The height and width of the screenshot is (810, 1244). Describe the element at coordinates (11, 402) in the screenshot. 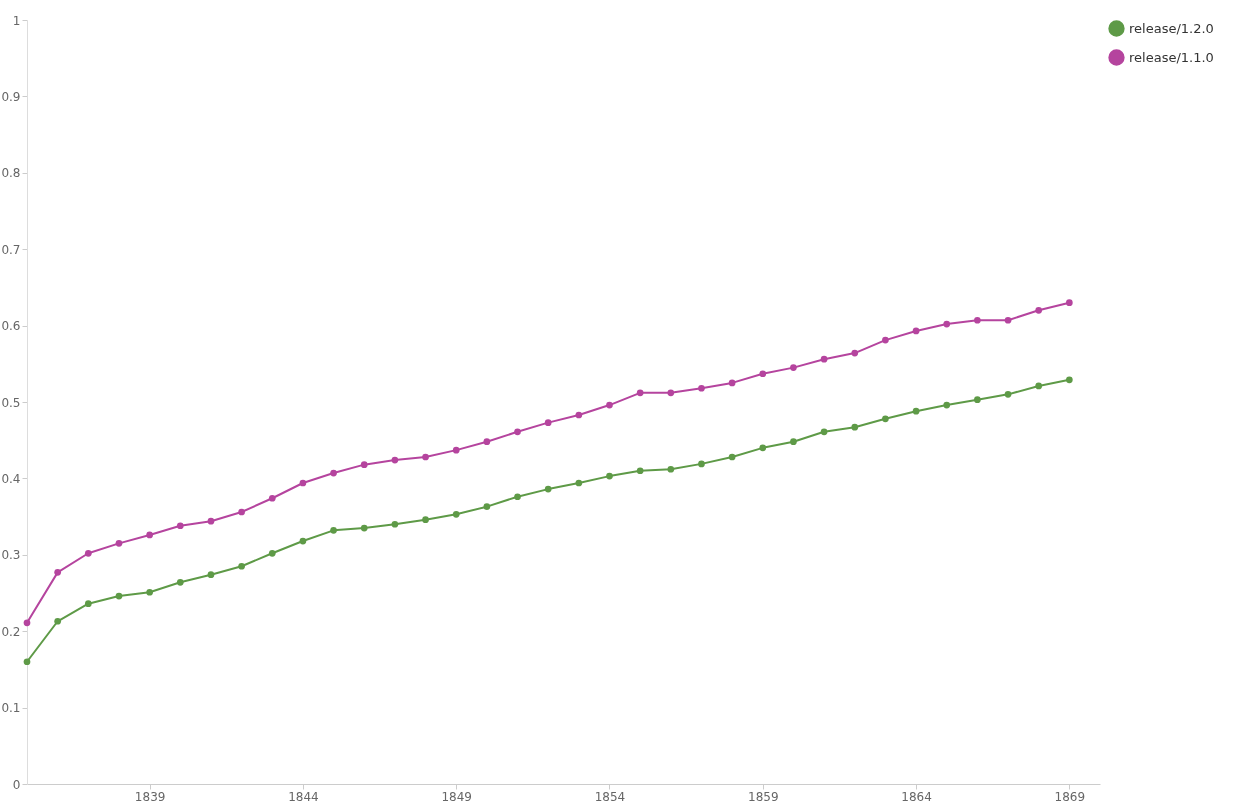

I see `y-tick-label: 0.5` at that location.